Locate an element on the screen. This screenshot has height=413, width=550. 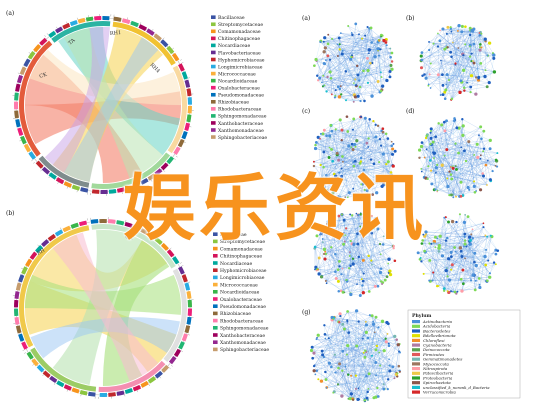
legend-b-item-label: Bacillaceae is located at coordinates (233, 235).